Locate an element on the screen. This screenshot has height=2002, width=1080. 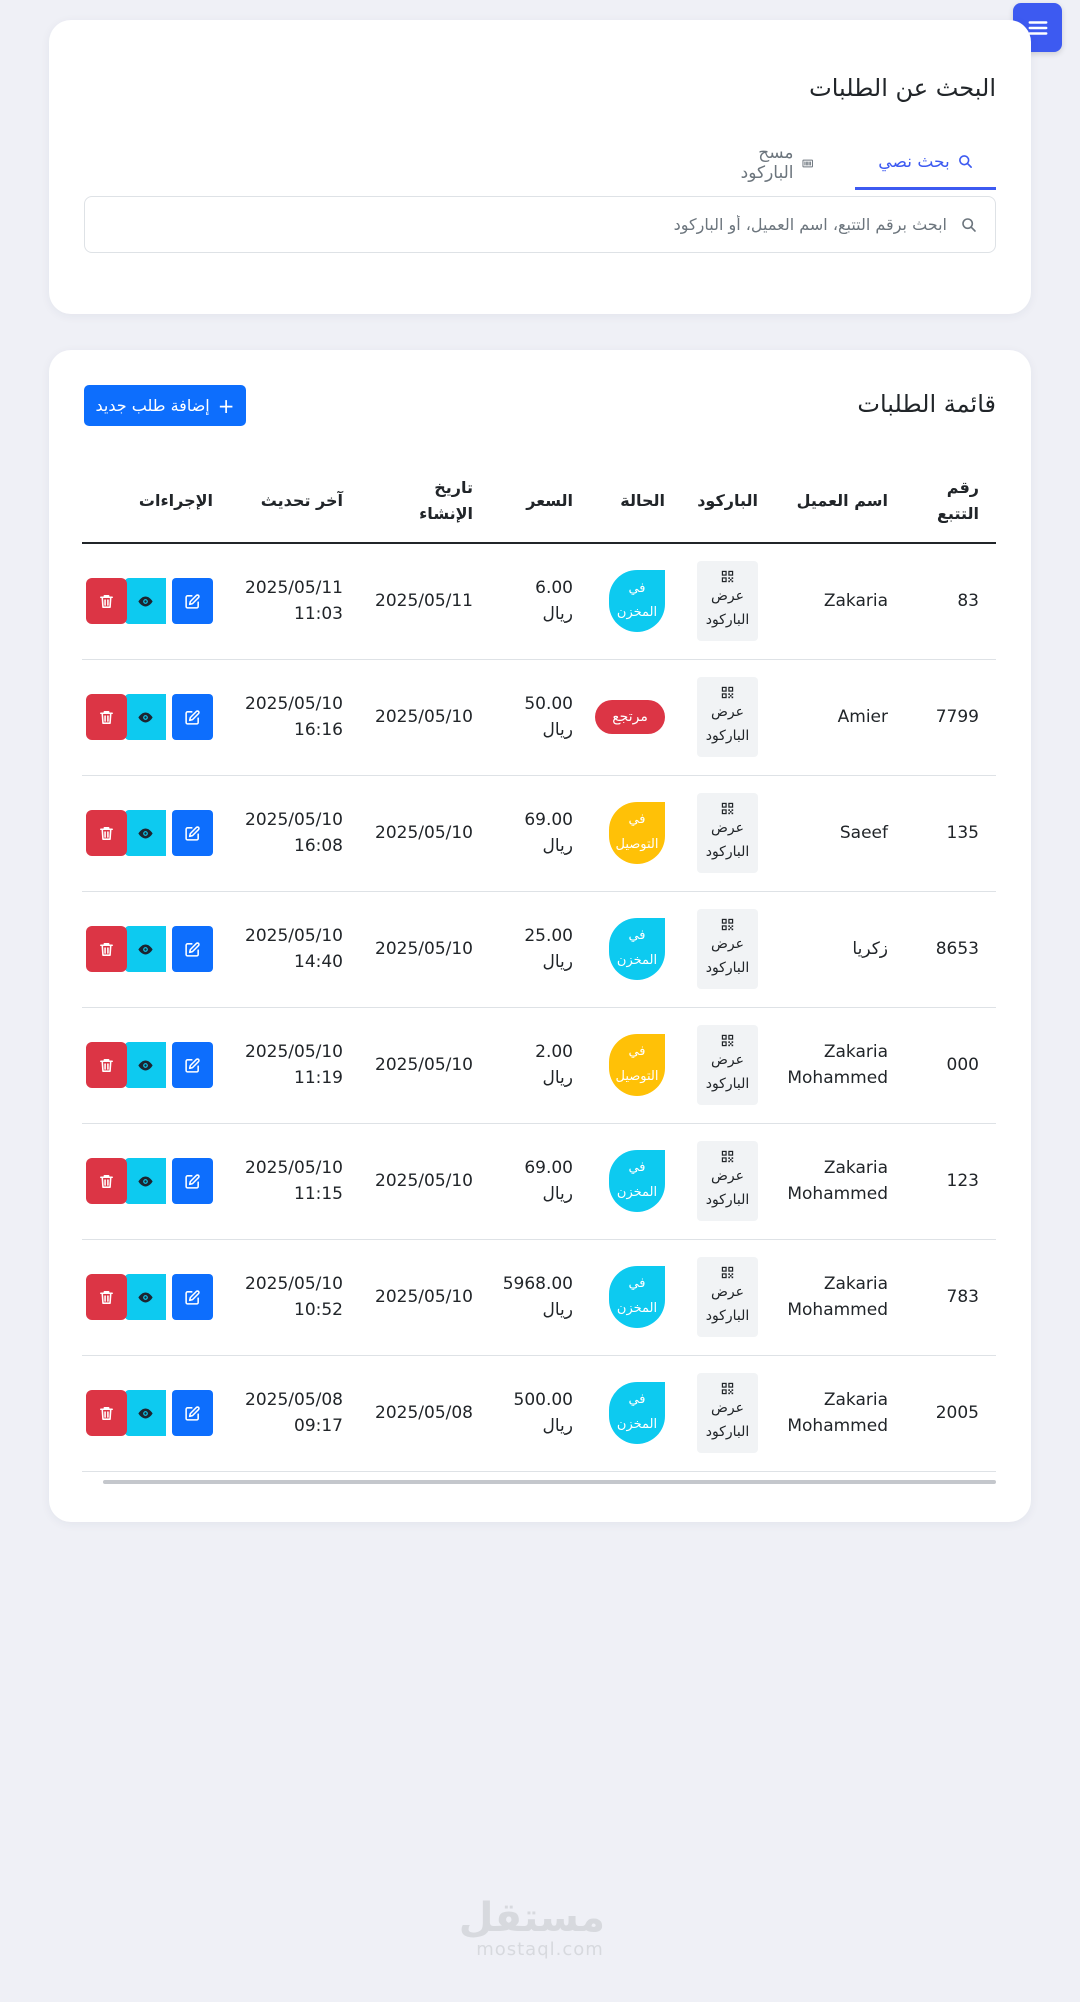
tab-barcode-scan: مسح الباركود is located at coordinates (767, 163).